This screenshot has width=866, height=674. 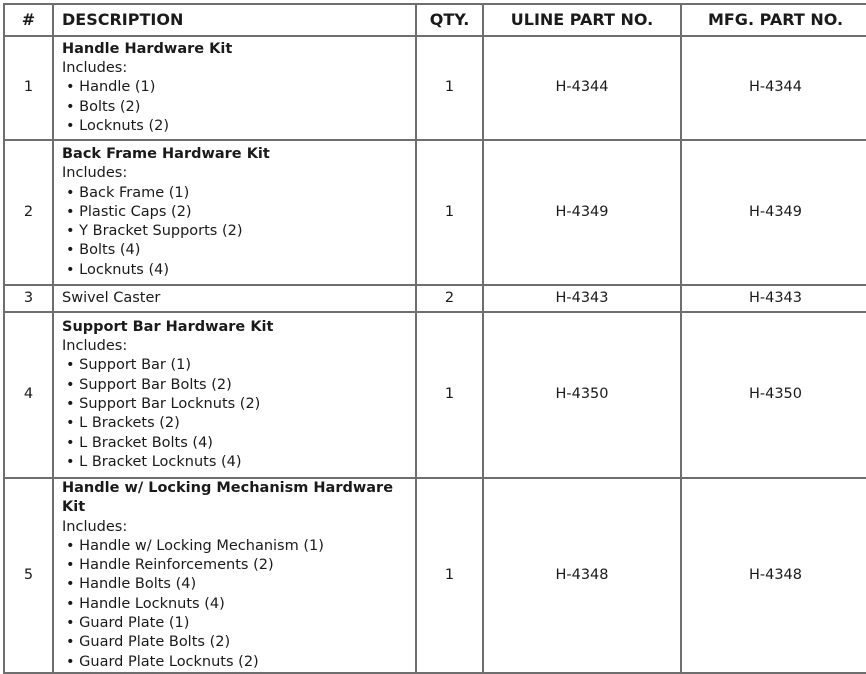 What do you see at coordinates (111, 87) in the screenshot?
I see `included-item: • Handle (1)` at bounding box center [111, 87].